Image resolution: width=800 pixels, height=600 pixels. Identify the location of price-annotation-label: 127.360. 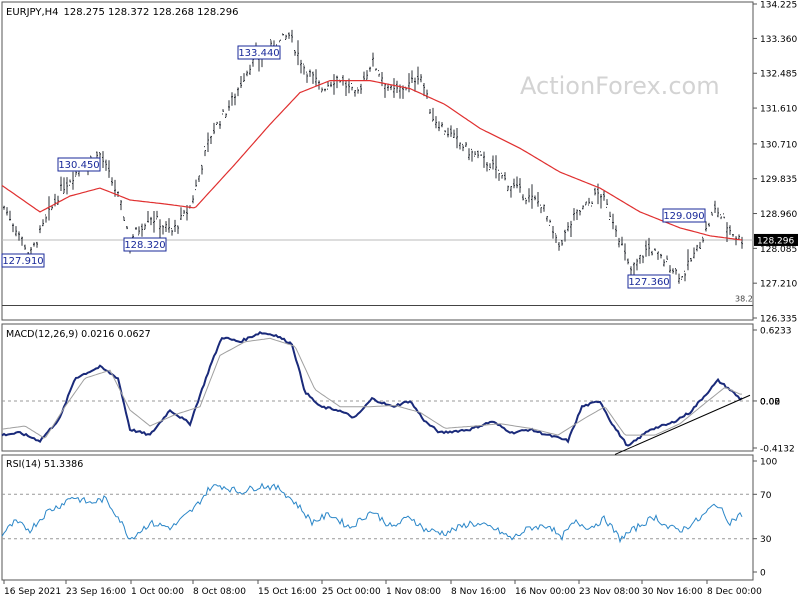
(648, 282).